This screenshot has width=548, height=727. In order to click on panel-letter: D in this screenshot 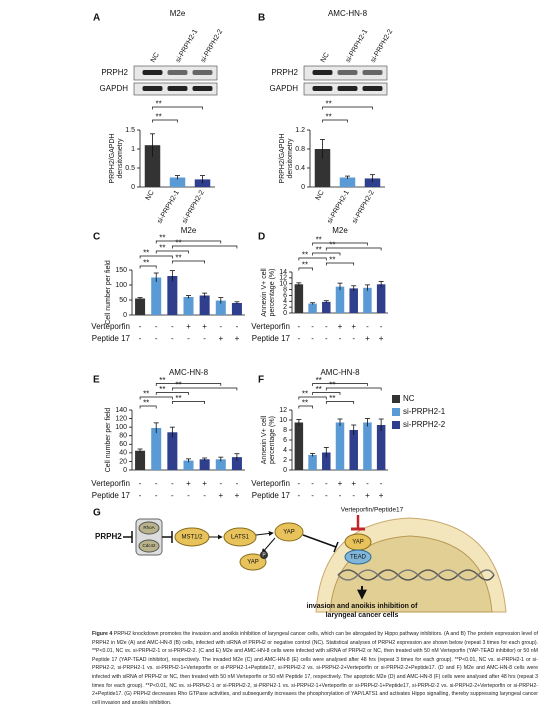, I will do `click(261, 237)`.